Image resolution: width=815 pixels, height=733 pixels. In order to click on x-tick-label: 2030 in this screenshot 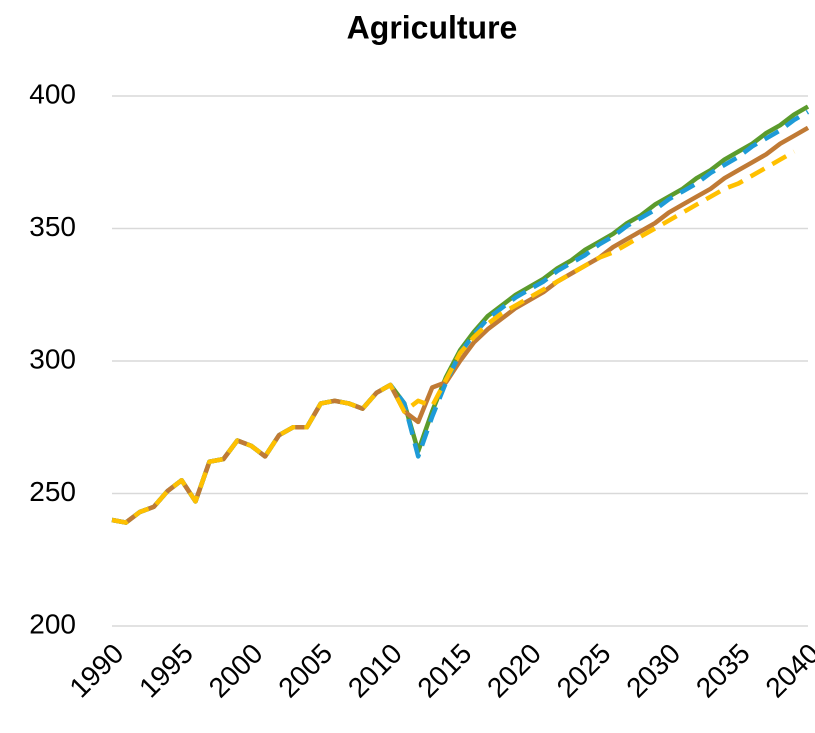, I will do `click(653, 671)`.